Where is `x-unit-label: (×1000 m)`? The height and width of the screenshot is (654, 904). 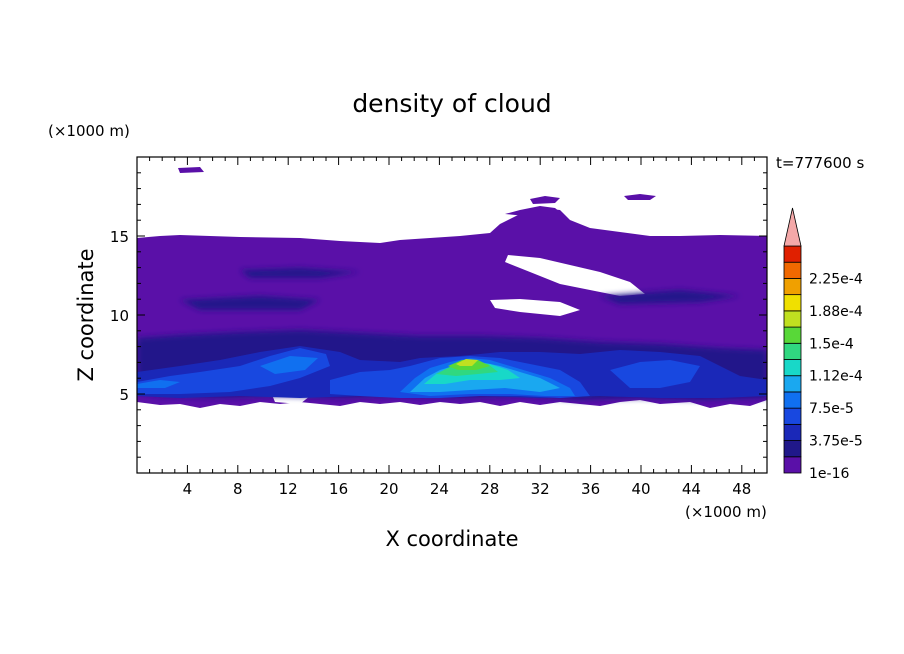 x-unit-label: (×1000 m) is located at coordinates (726, 512).